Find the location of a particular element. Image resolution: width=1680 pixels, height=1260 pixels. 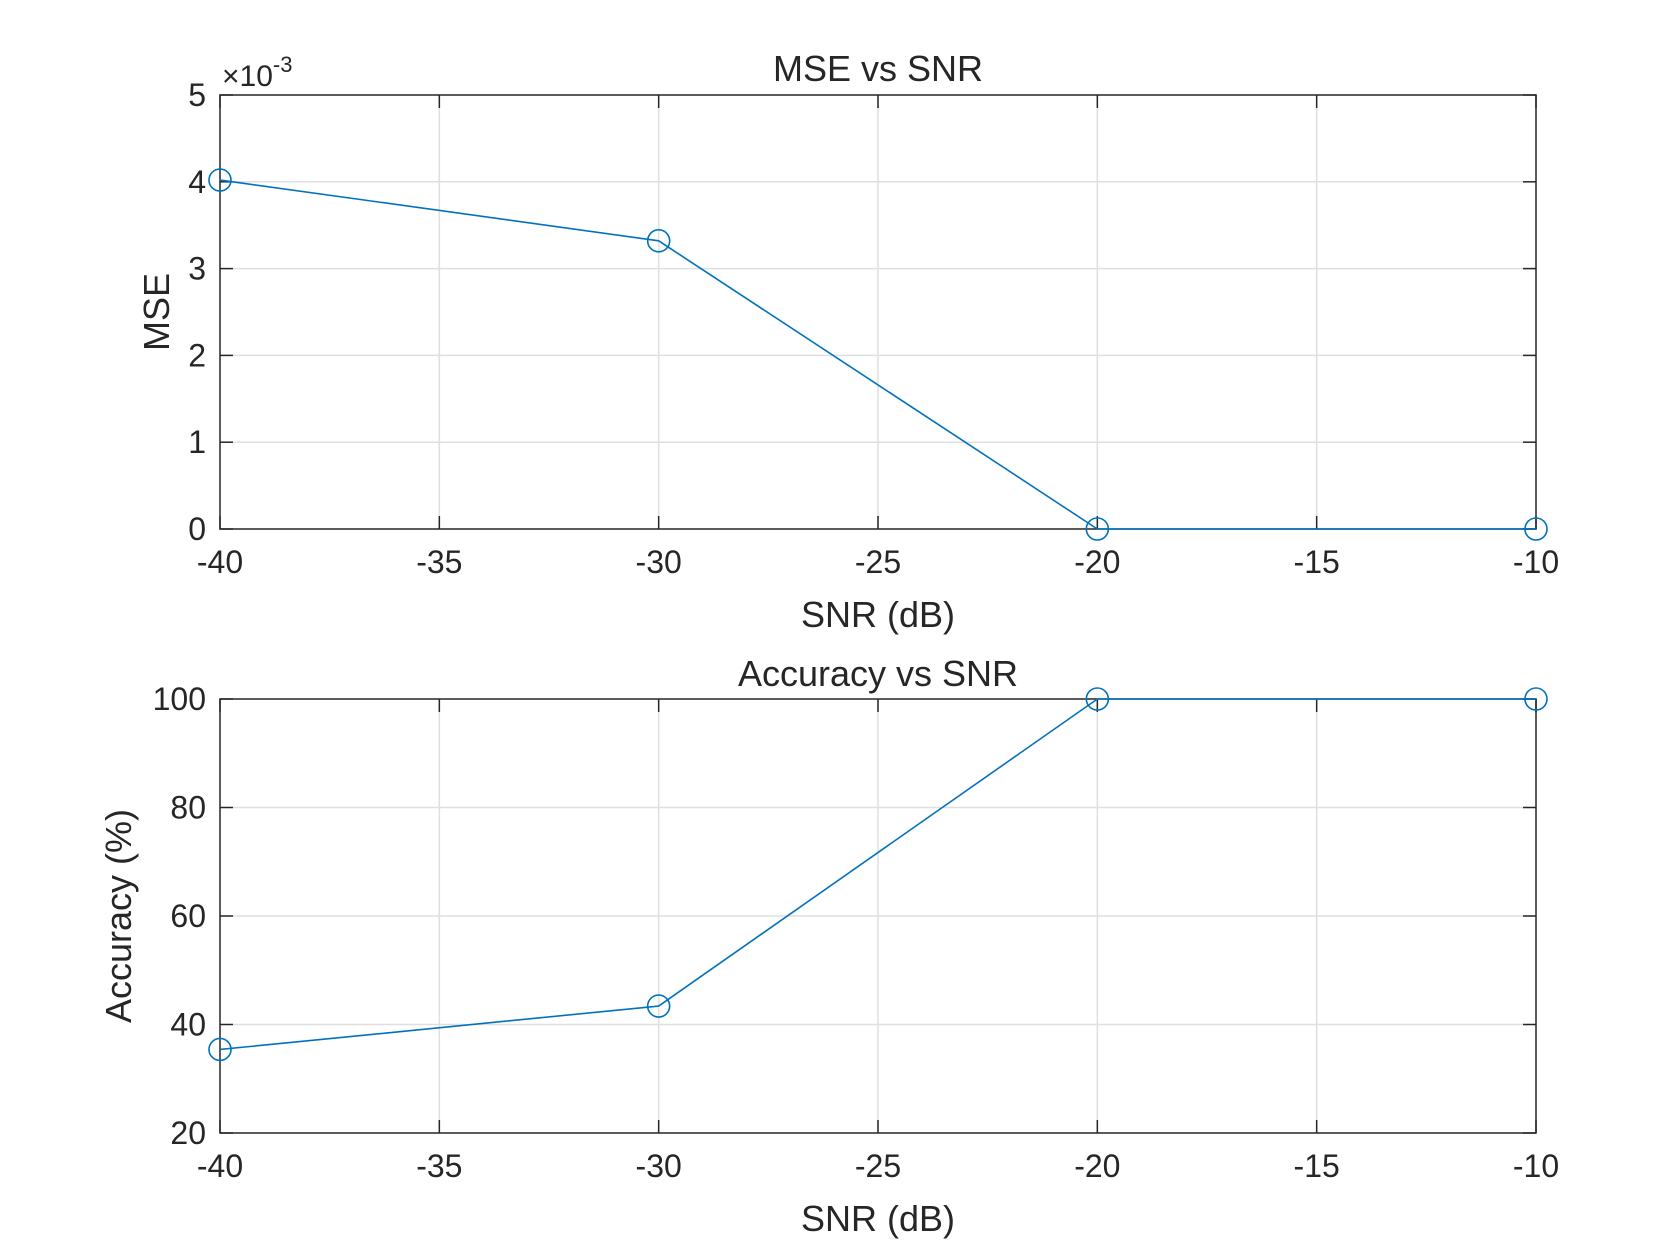

y-tick-label: 1 is located at coordinates (197, 442).